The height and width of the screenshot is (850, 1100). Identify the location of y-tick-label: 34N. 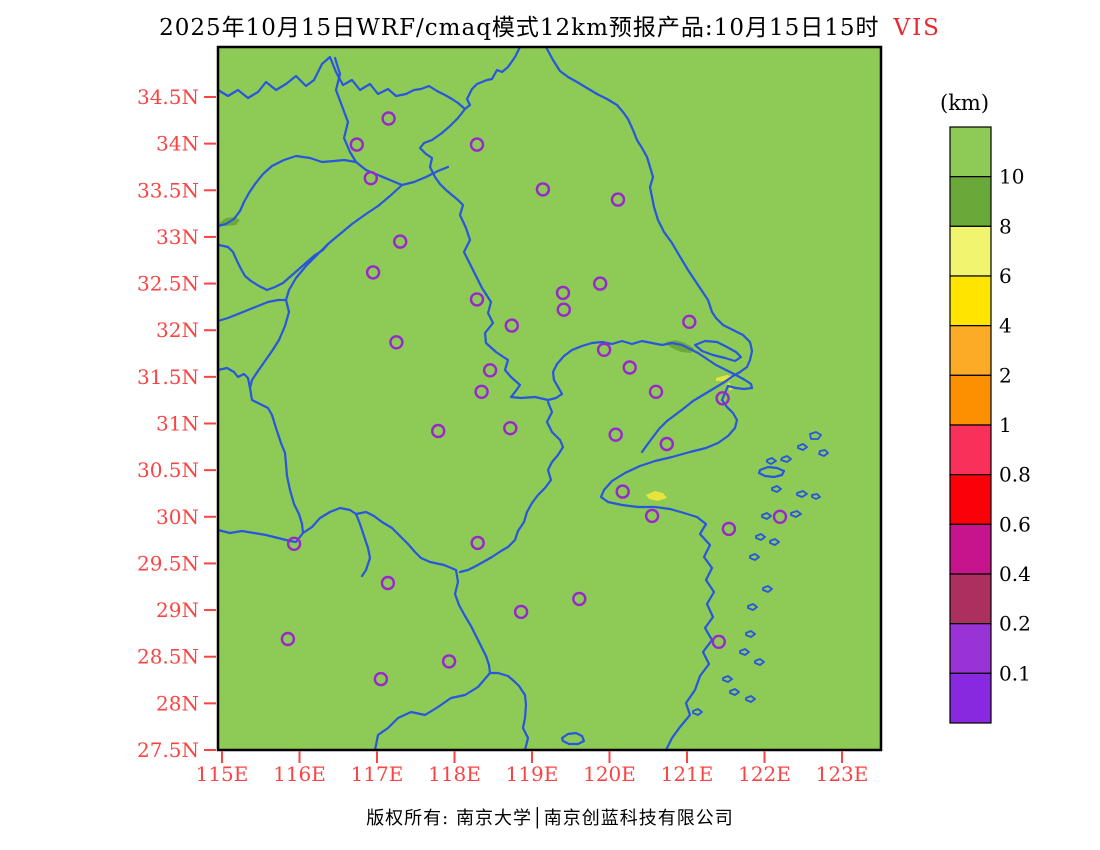
(177, 144).